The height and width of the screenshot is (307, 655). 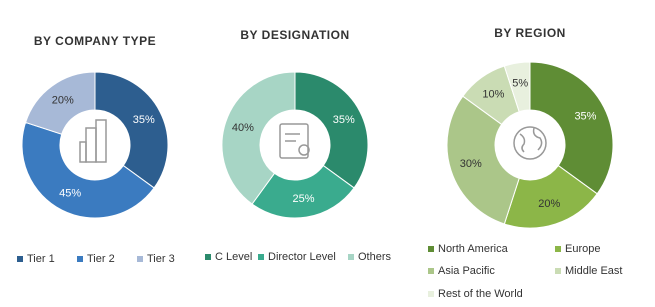 What do you see at coordinates (294, 35) in the screenshot?
I see `chart-title: BY DESIGNATION` at bounding box center [294, 35].